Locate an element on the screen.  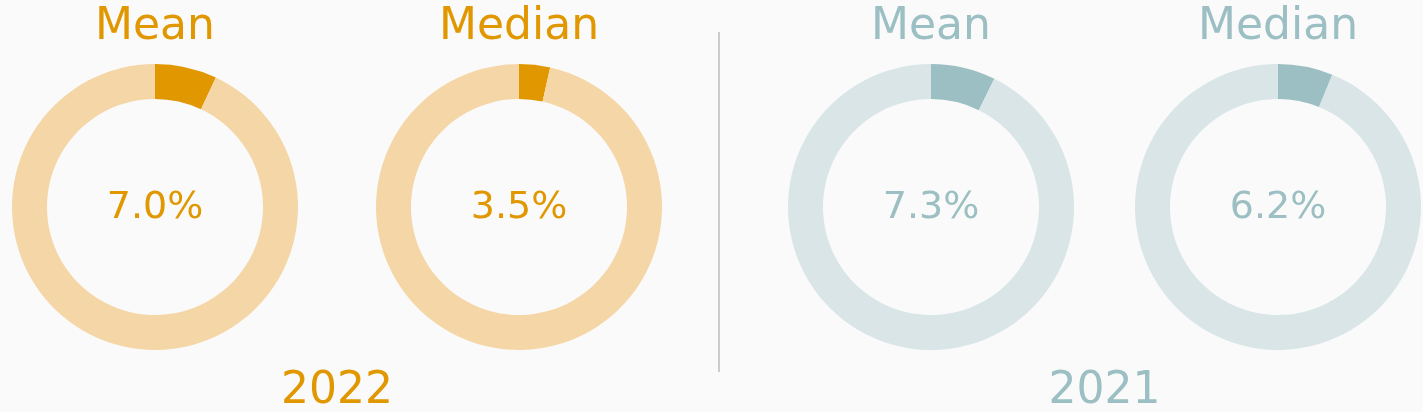
text: 2022 is located at coordinates (337, 387).